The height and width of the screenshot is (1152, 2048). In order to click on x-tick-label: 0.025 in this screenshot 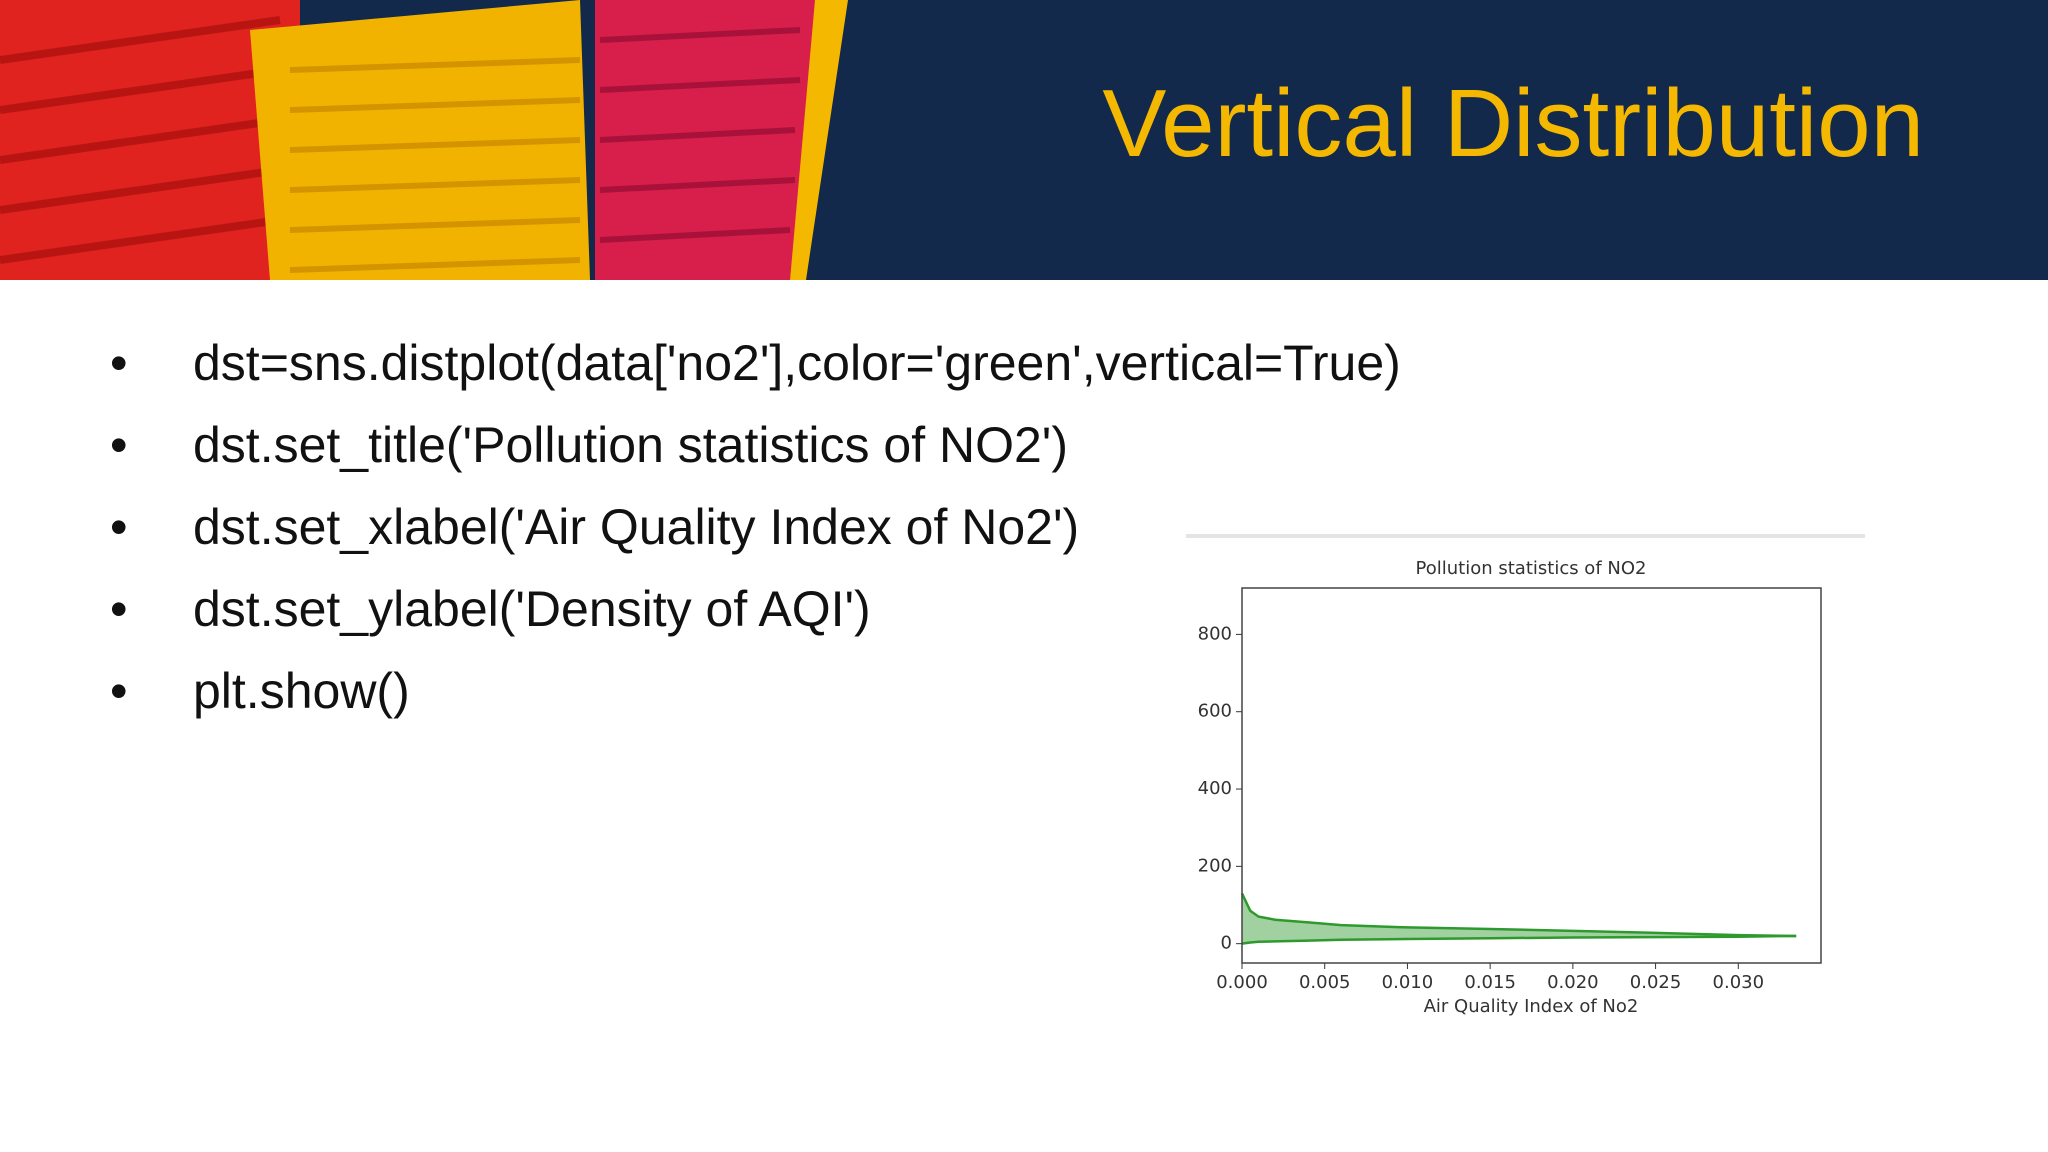, I will do `click(1656, 982)`.